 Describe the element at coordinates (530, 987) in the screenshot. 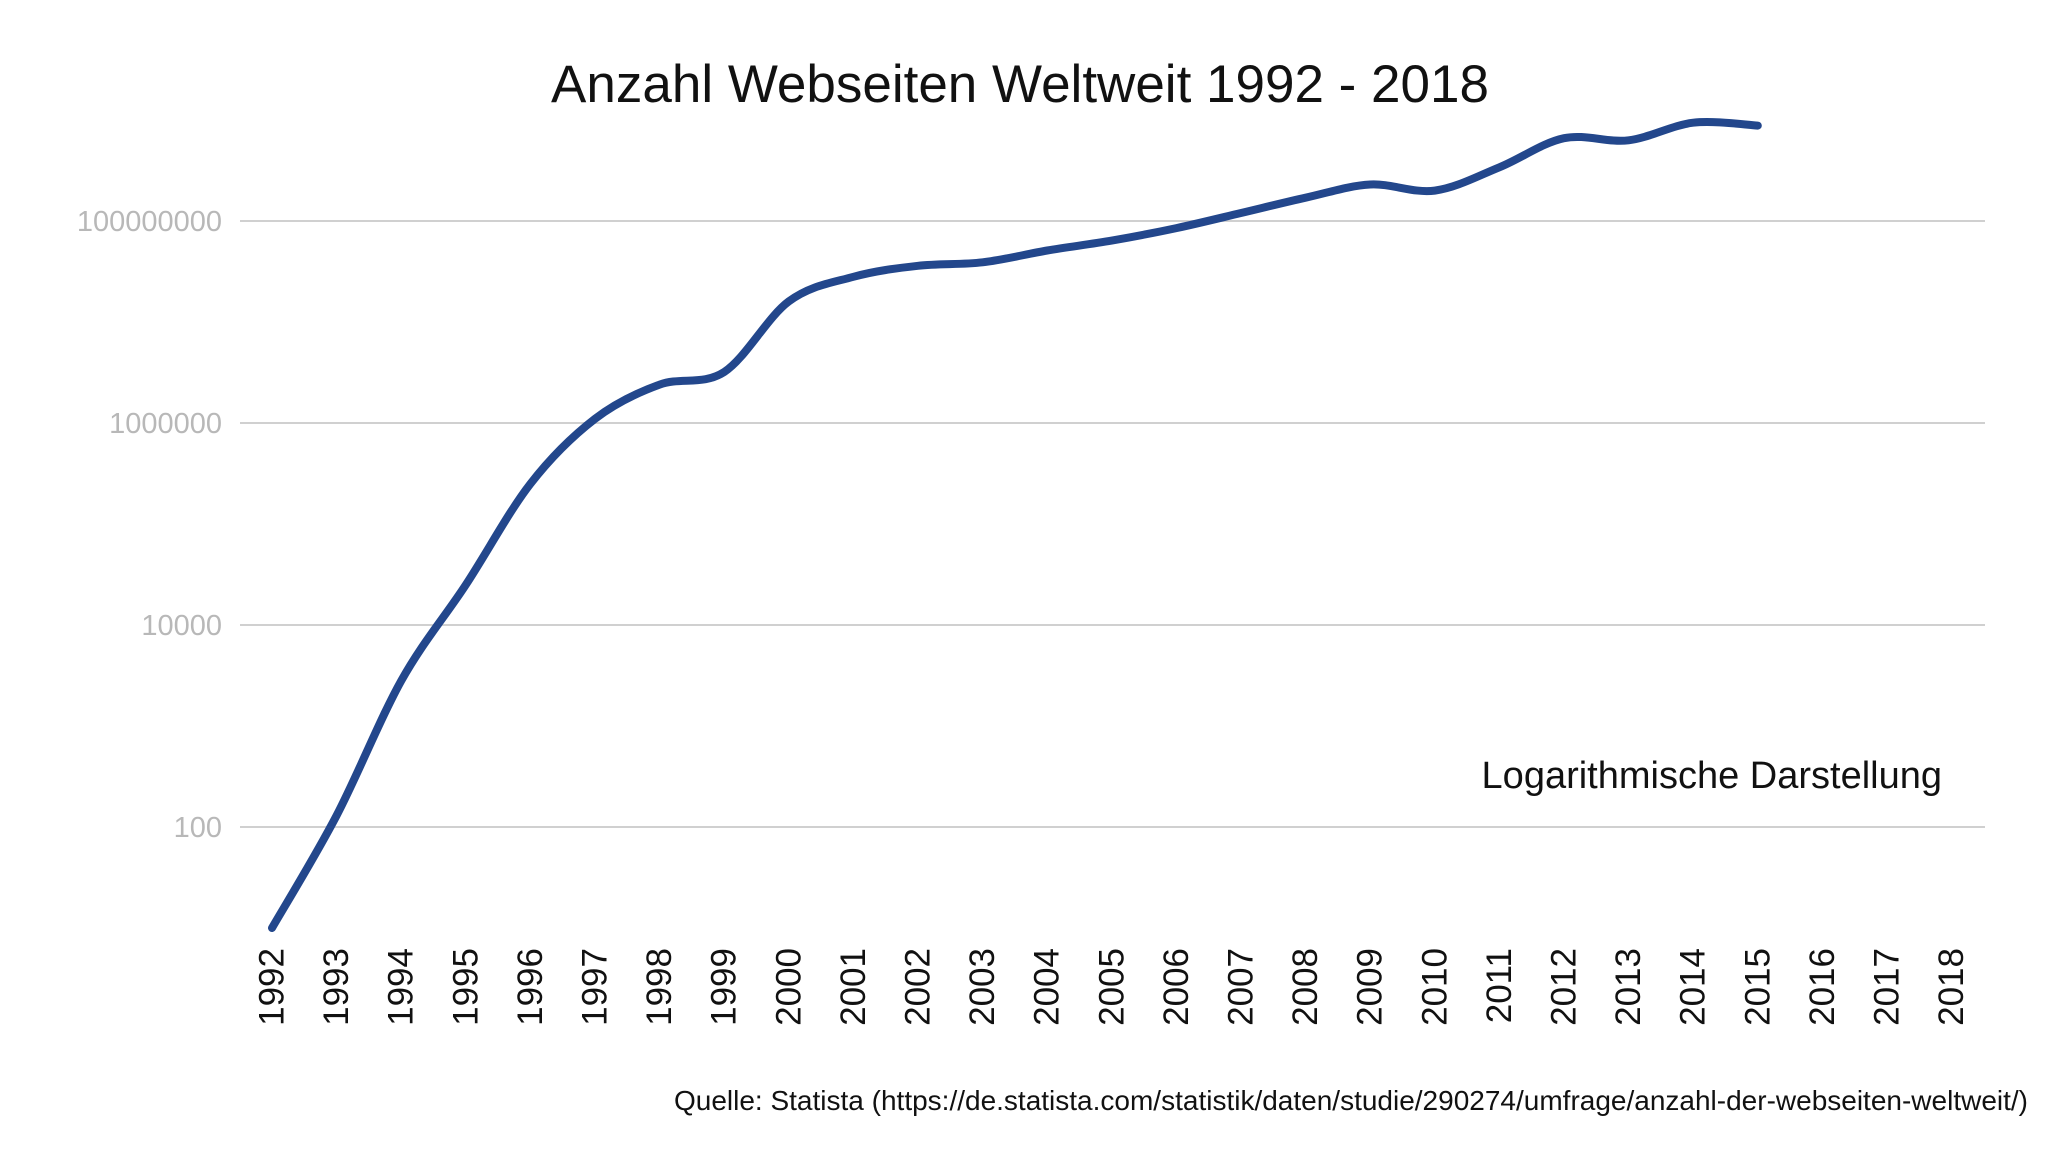

I see `x-tick-label: 1996` at that location.